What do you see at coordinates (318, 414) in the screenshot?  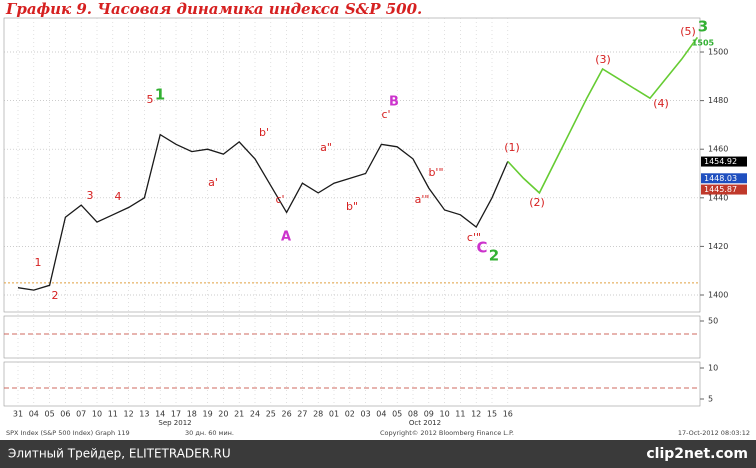 I see `x-tick-label: 28` at bounding box center [318, 414].